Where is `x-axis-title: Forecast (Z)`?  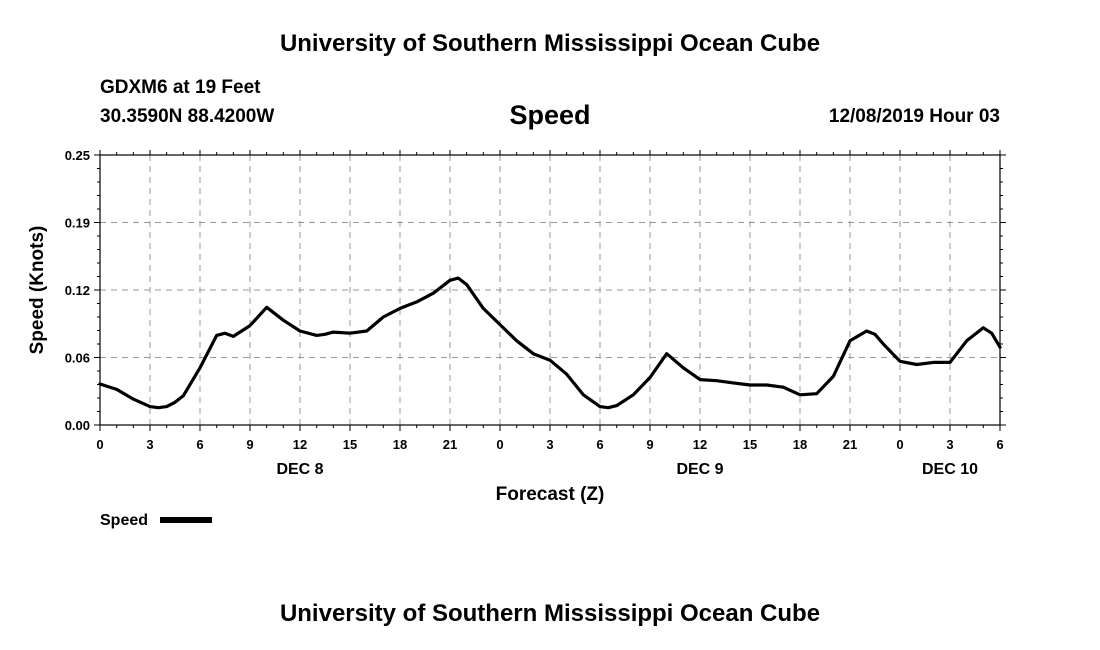 x-axis-title: Forecast (Z) is located at coordinates (550, 494).